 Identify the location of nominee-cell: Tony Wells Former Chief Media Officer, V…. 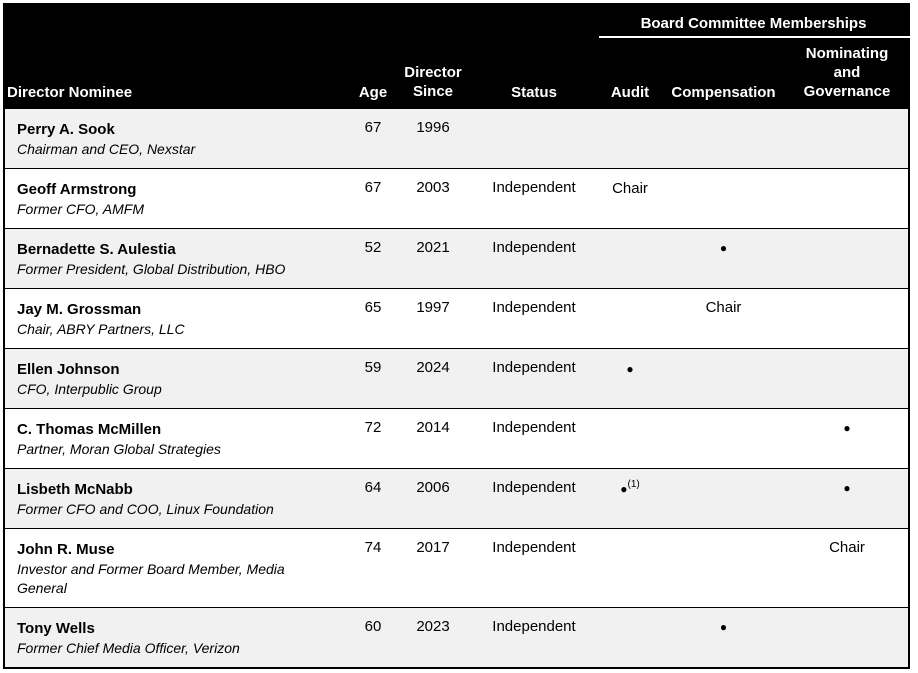
(176, 638).